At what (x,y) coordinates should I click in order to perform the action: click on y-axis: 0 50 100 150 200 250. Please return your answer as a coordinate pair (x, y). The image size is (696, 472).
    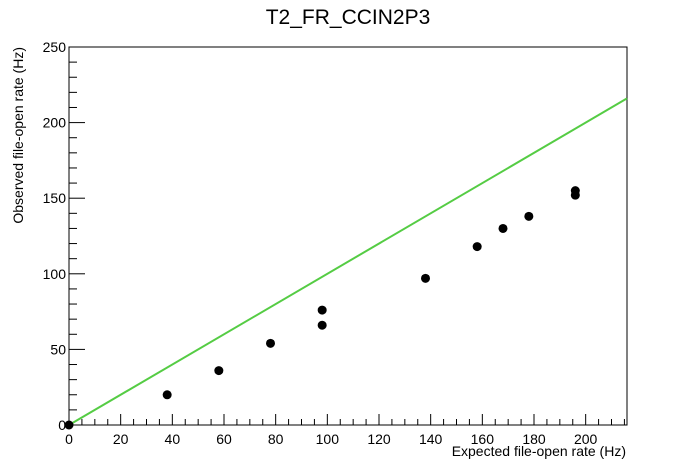
    Looking at the image, I should click on (64, 236).